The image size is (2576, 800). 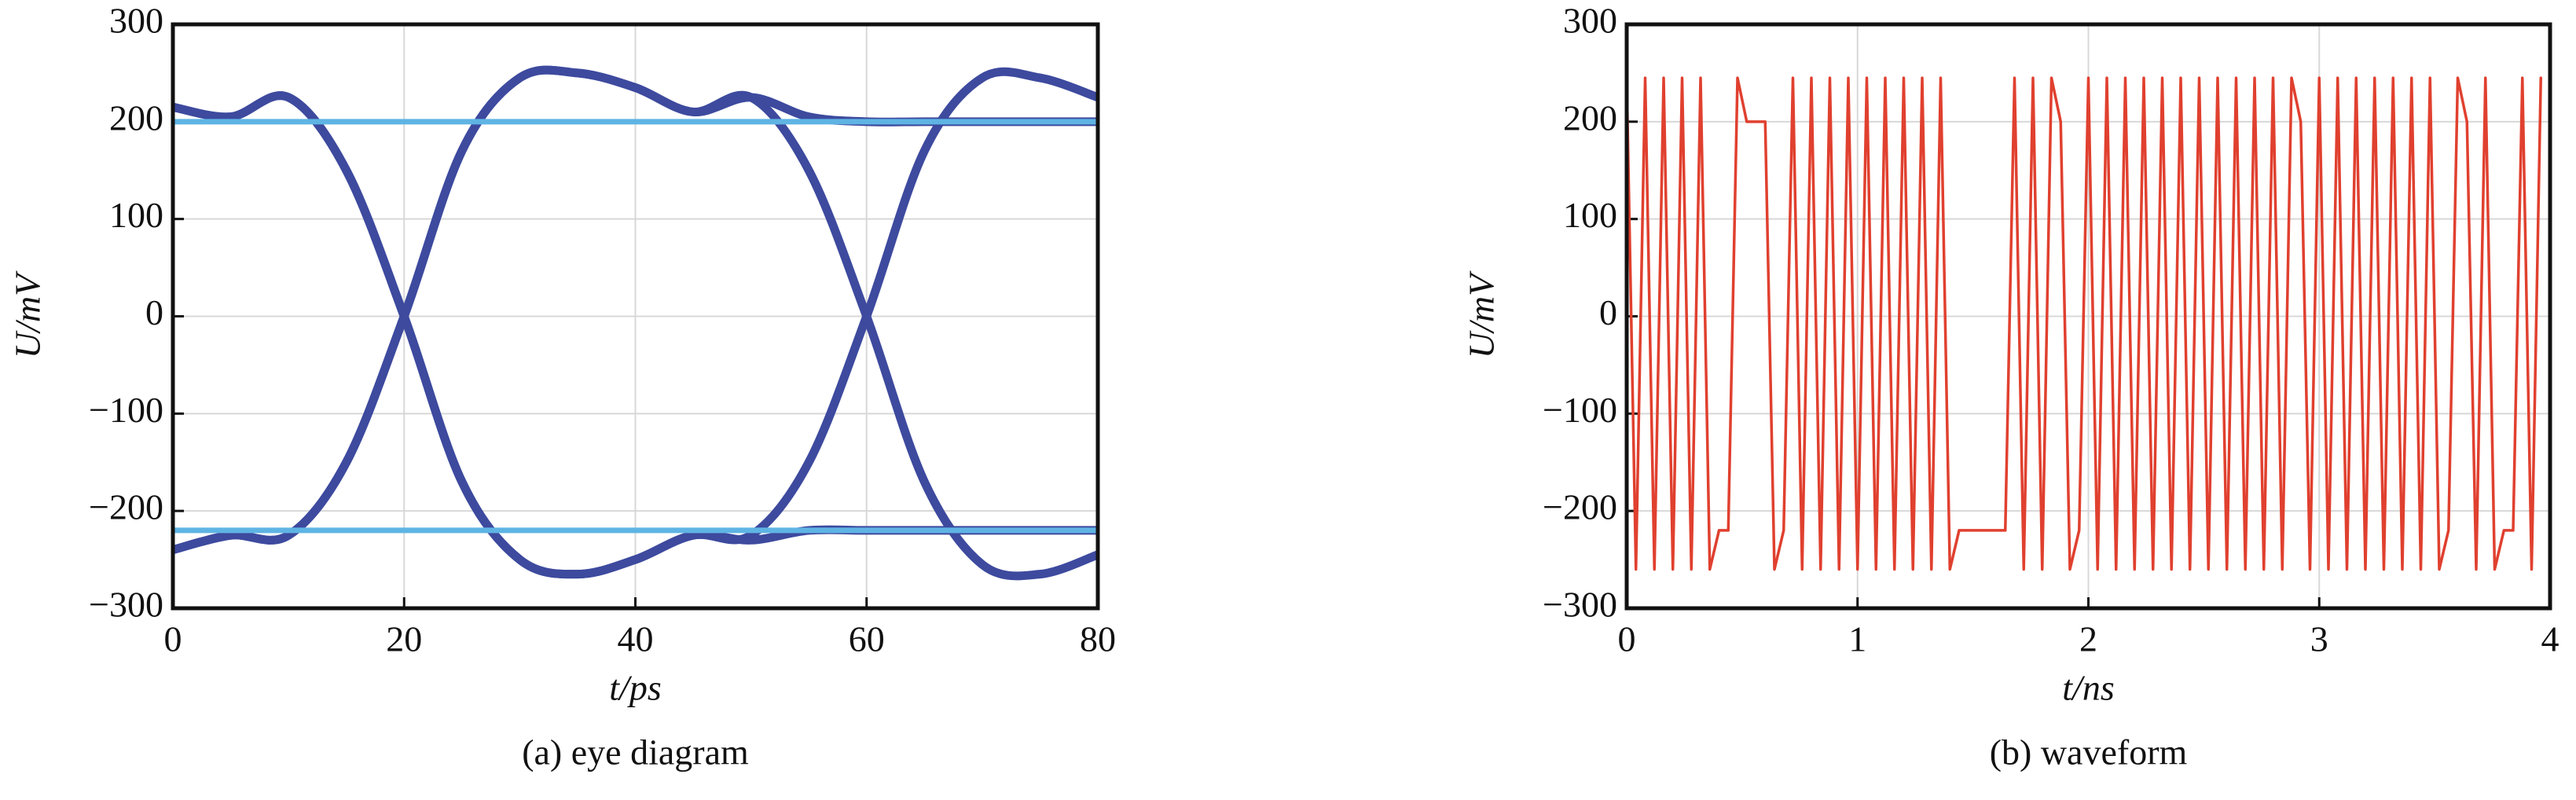 I want to click on x-tick-label: 60, so click(x=867, y=639).